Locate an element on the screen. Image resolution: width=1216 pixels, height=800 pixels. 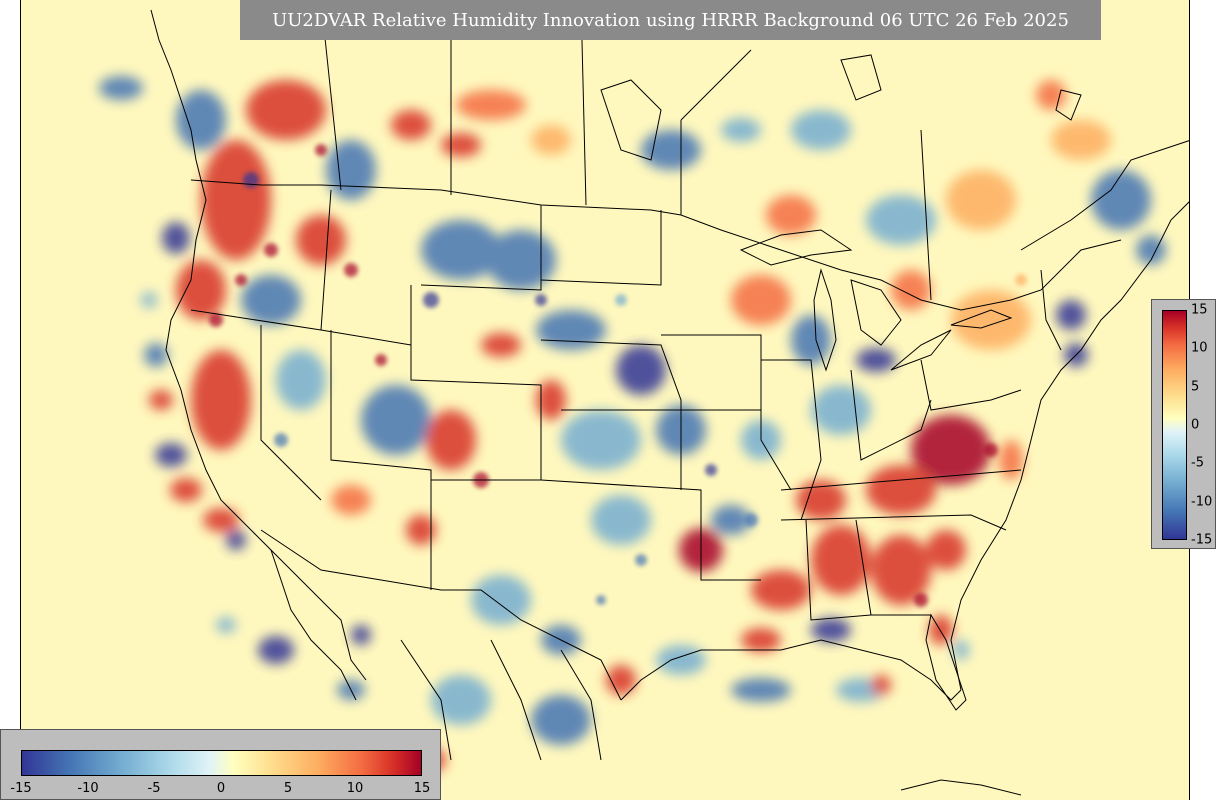
horizontal-tick-label: -5 is located at coordinates (154, 788).